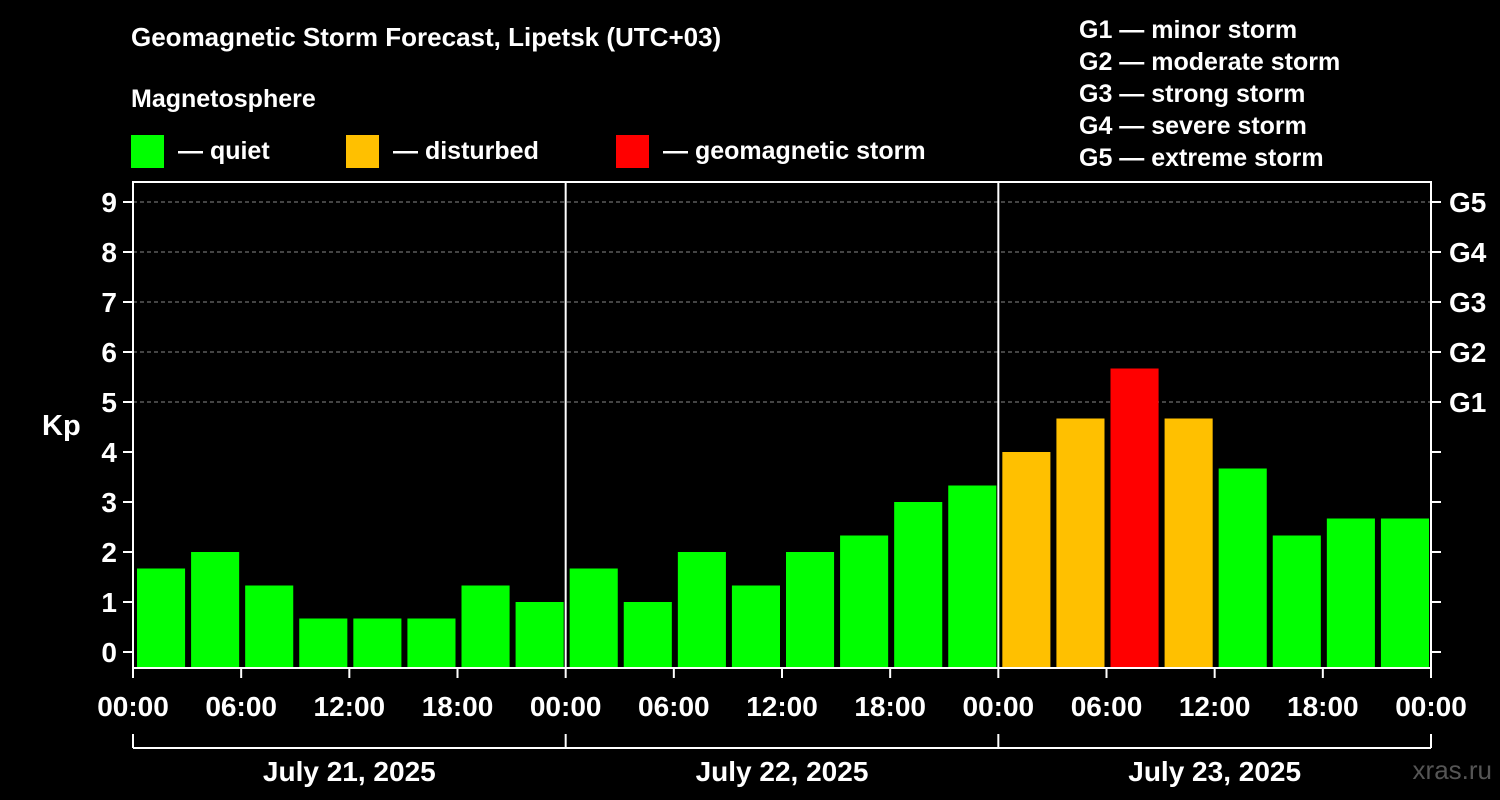 Image resolution: width=1500 pixels, height=800 pixels. Describe the element at coordinates (1214, 771) in the screenshot. I see `day-label-2: July 23, 2025` at that location.